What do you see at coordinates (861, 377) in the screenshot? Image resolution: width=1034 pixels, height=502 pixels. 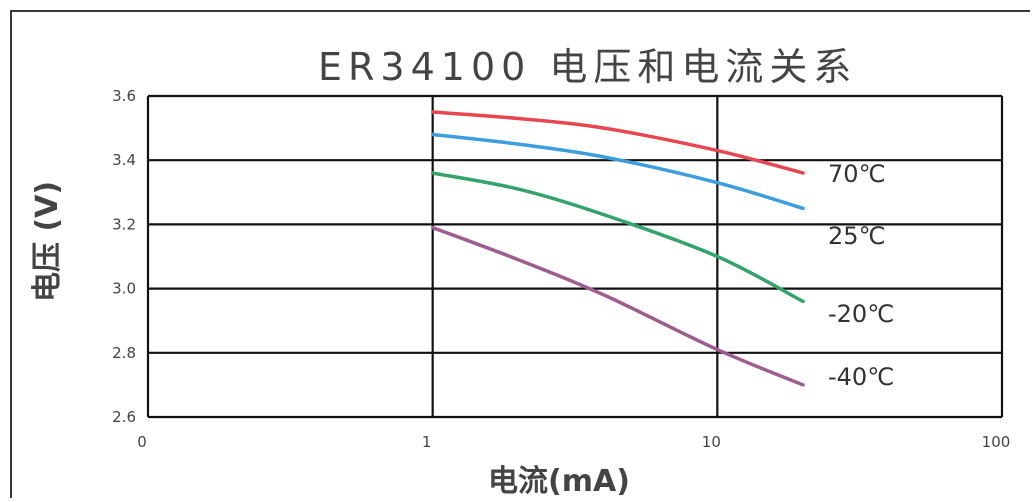 I see `legend-label: -40℃` at bounding box center [861, 377].